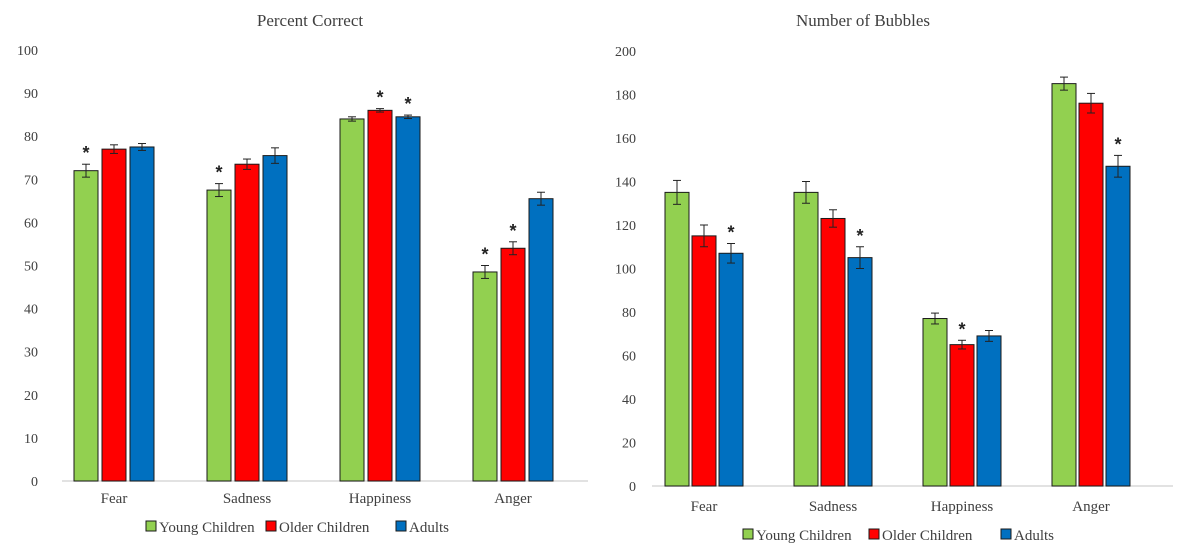 The width and height of the screenshot is (1177, 553). Describe the element at coordinates (31, 439) in the screenshot. I see `y-tick-label: 10` at that location.